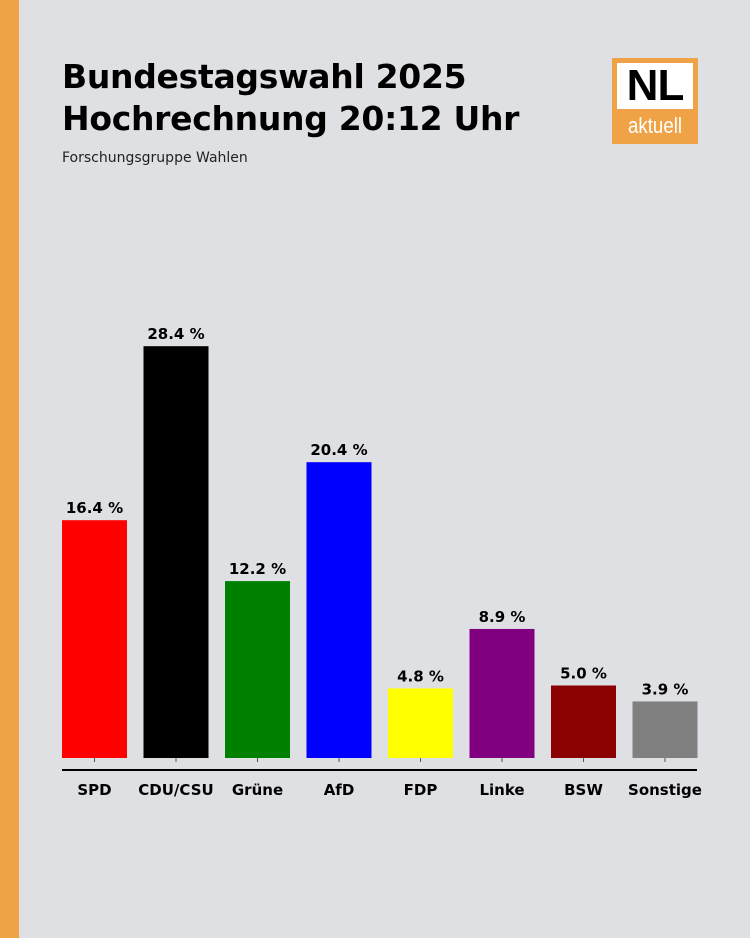 This screenshot has height=938, width=750. I want to click on category-label-linke: Linke, so click(501, 790).